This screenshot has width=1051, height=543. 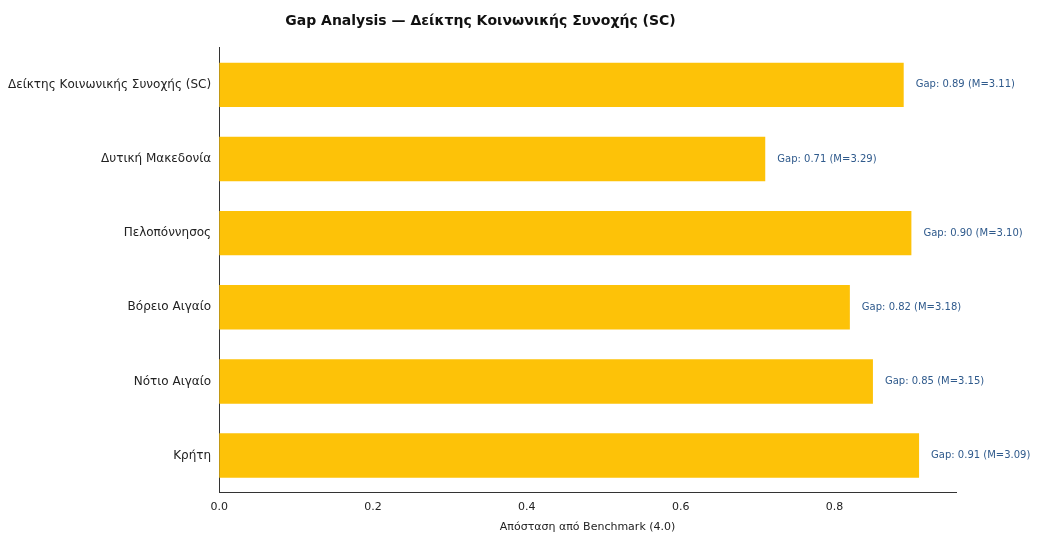 I want to click on x-tick-label: 0.0, so click(x=219, y=507).